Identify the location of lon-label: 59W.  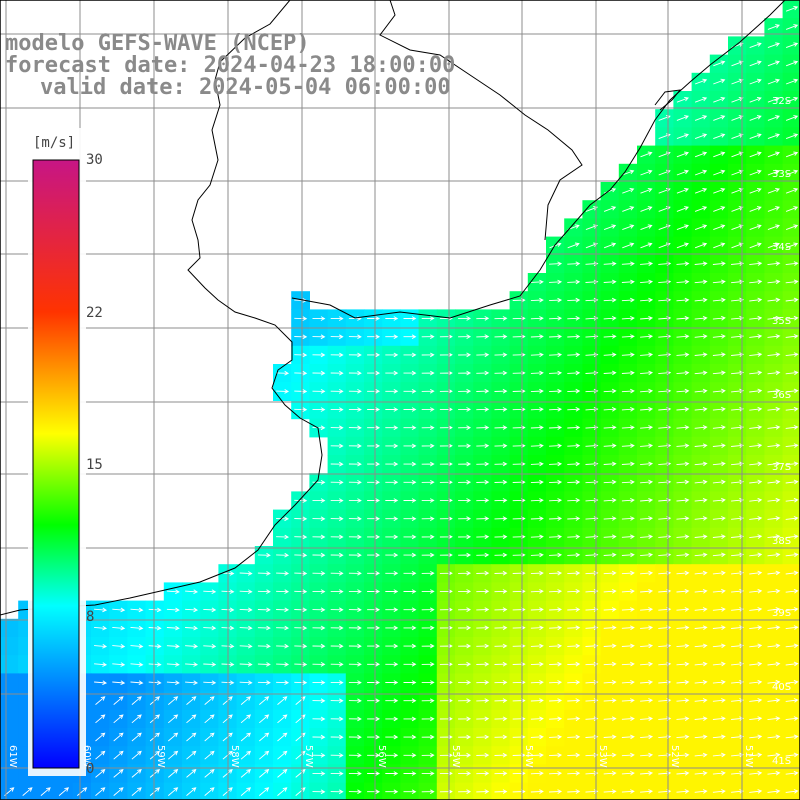
(160, 756).